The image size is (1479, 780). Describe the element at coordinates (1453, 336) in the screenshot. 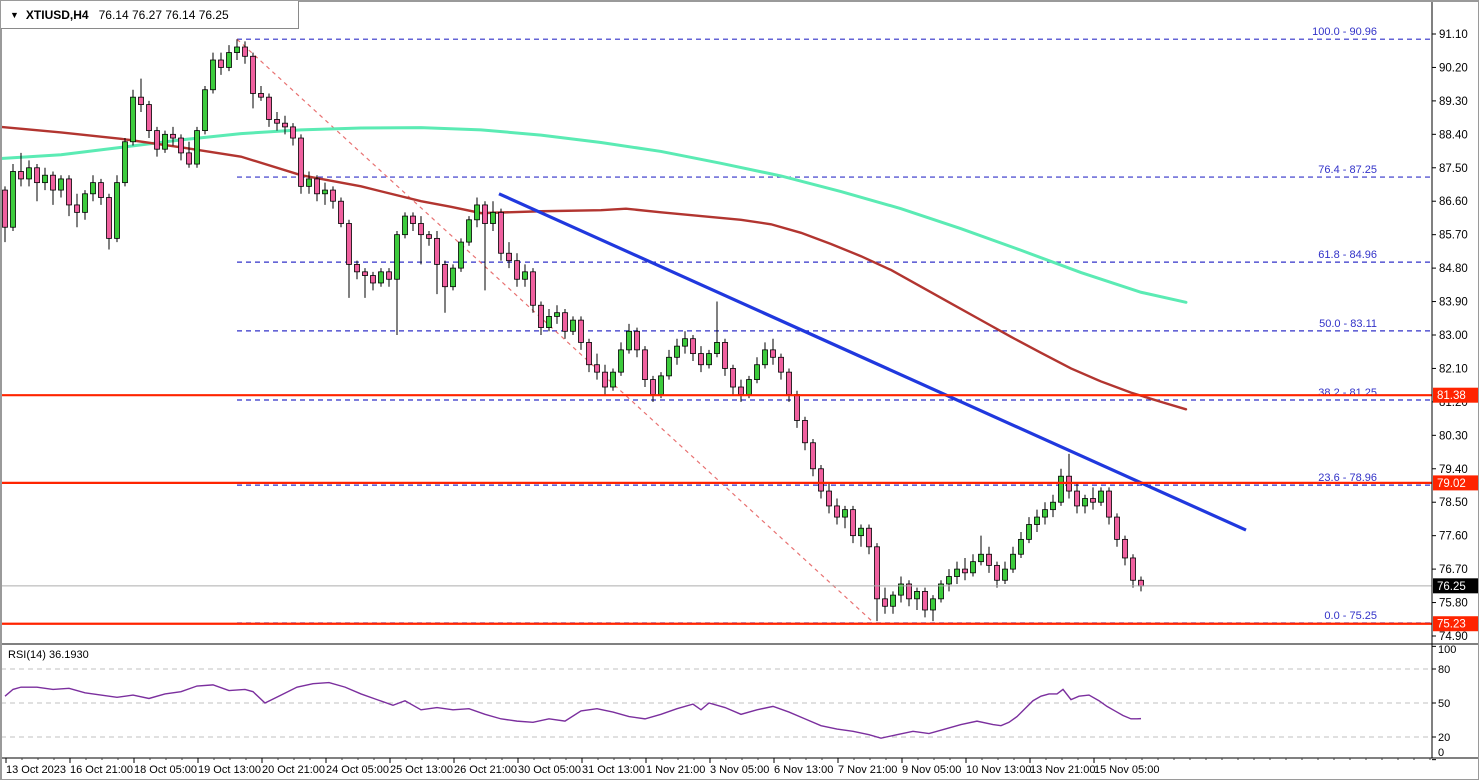

I see `price-axis-label-83.00: 83.00` at that location.